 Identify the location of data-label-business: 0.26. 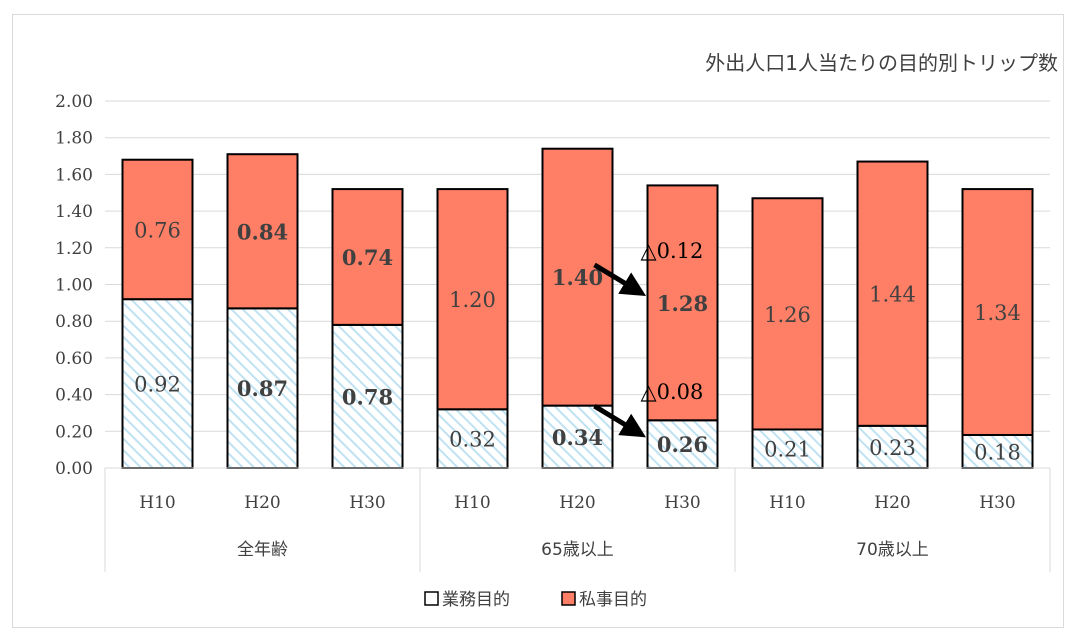
(682, 444).